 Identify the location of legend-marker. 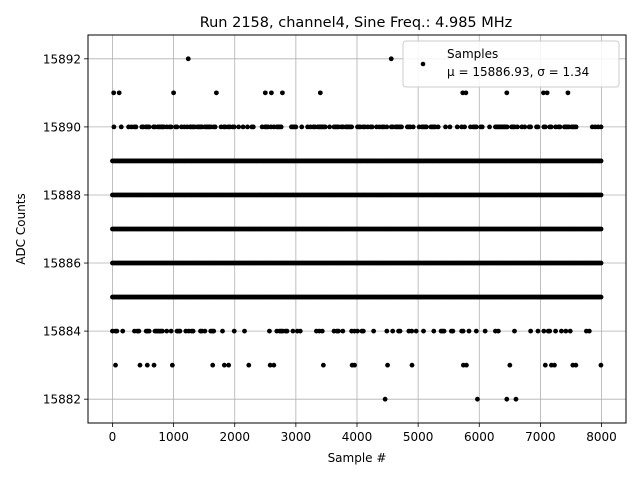
(423, 64).